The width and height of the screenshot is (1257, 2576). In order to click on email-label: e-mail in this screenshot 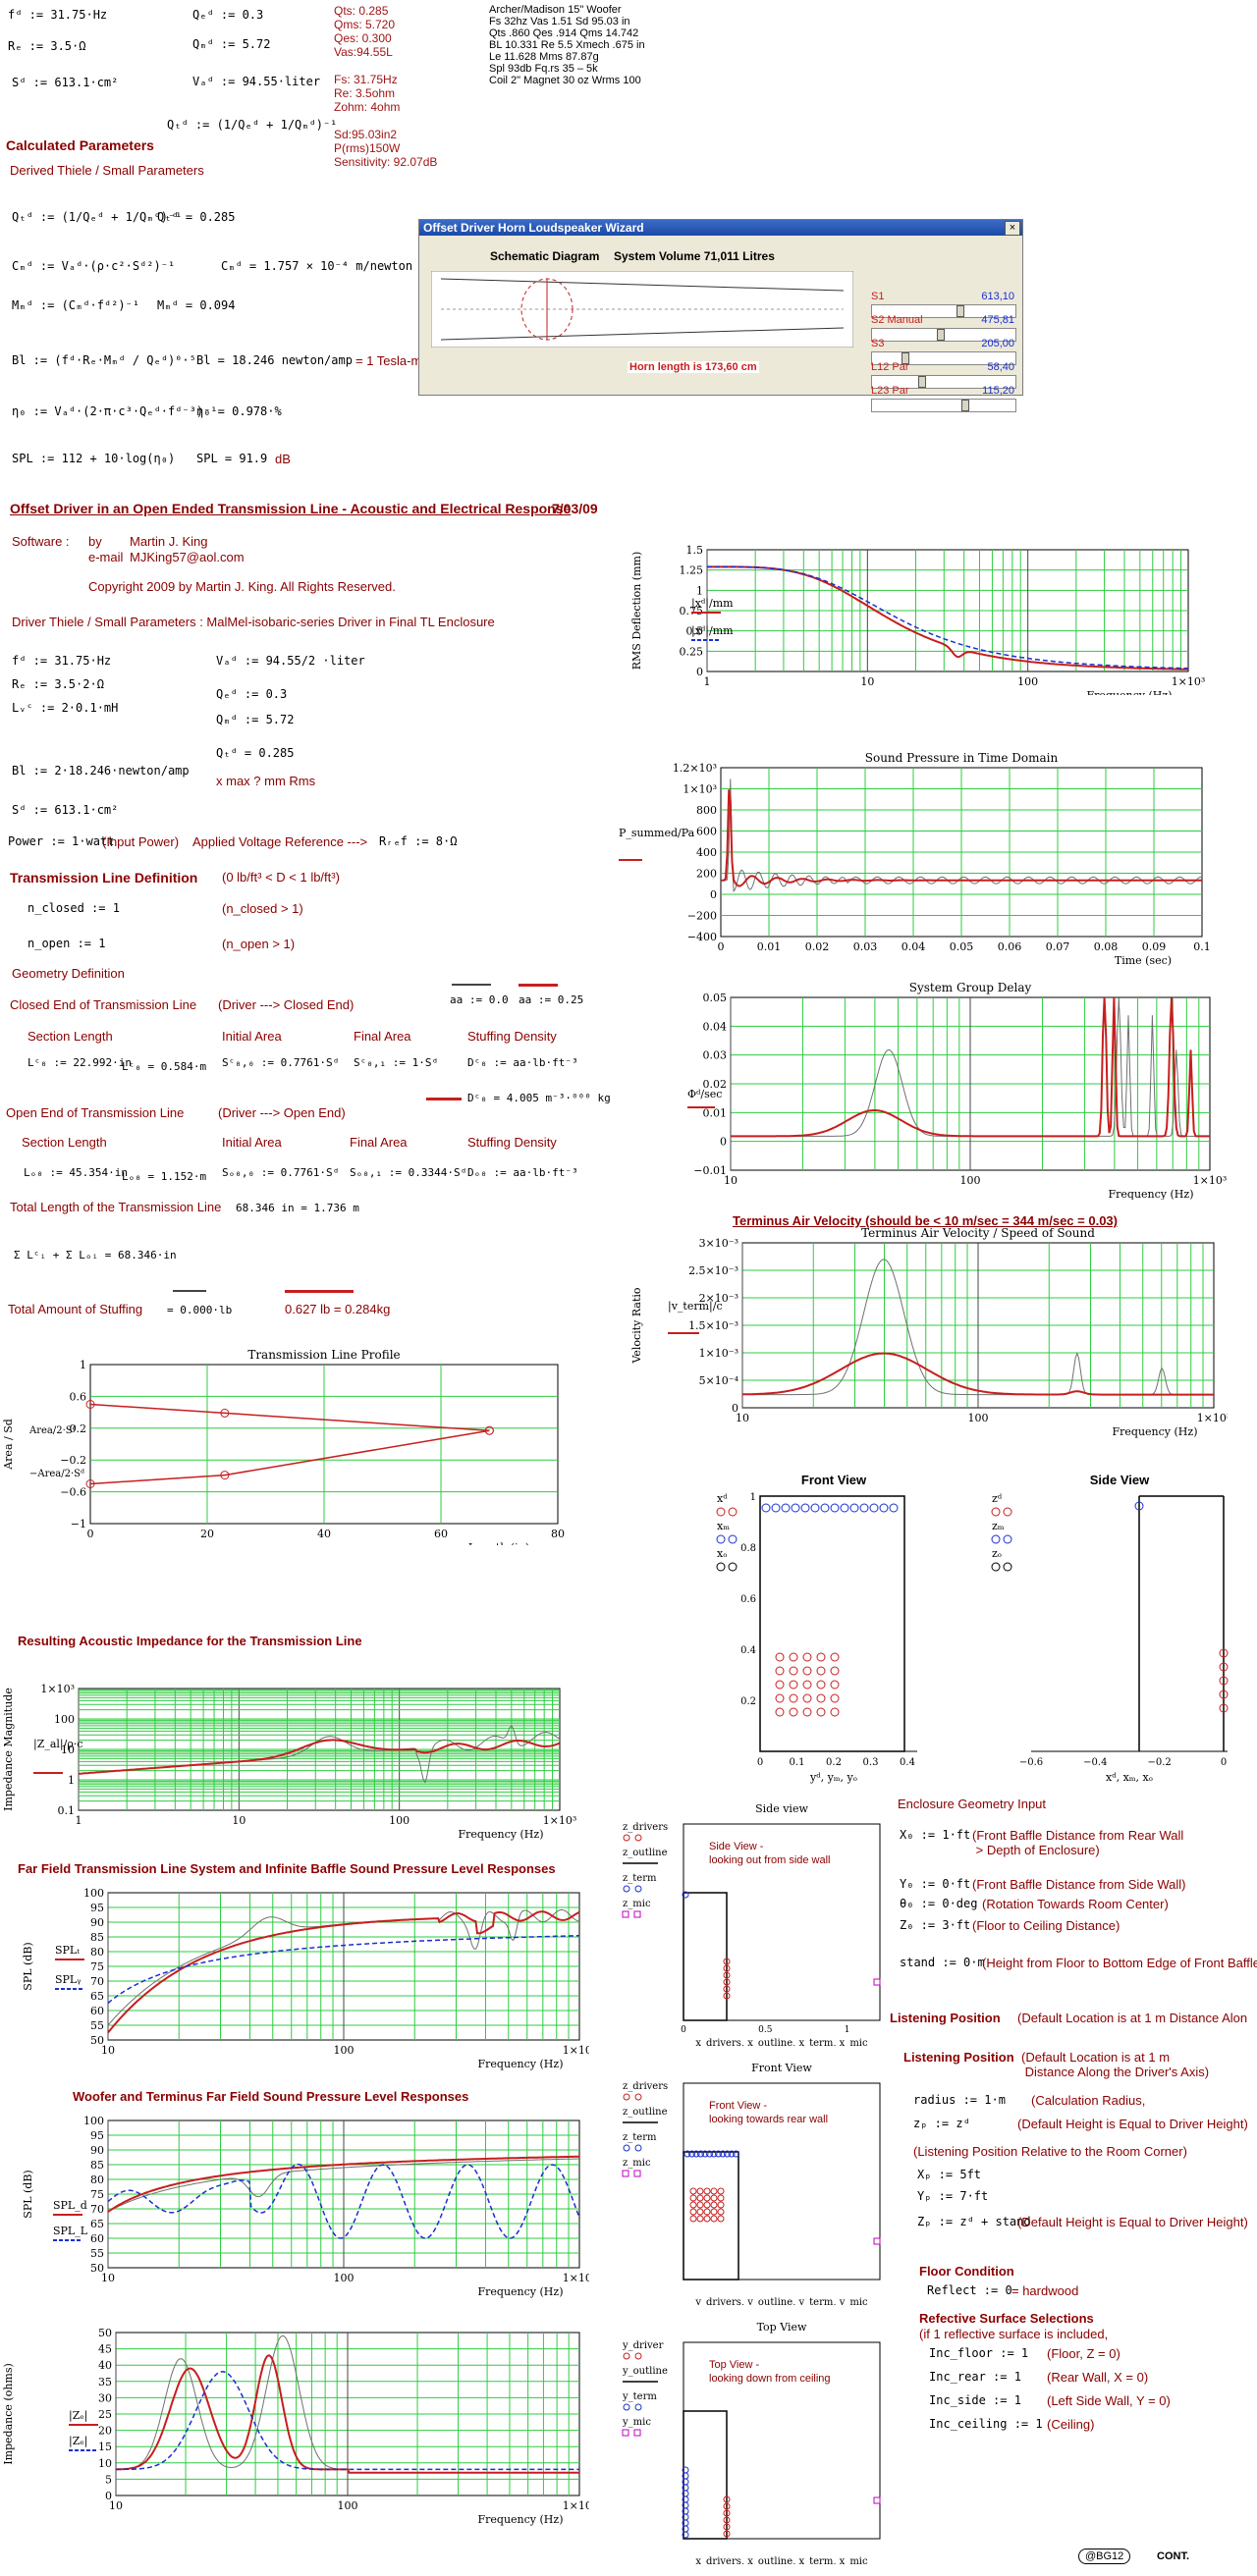, I will do `click(106, 557)`.